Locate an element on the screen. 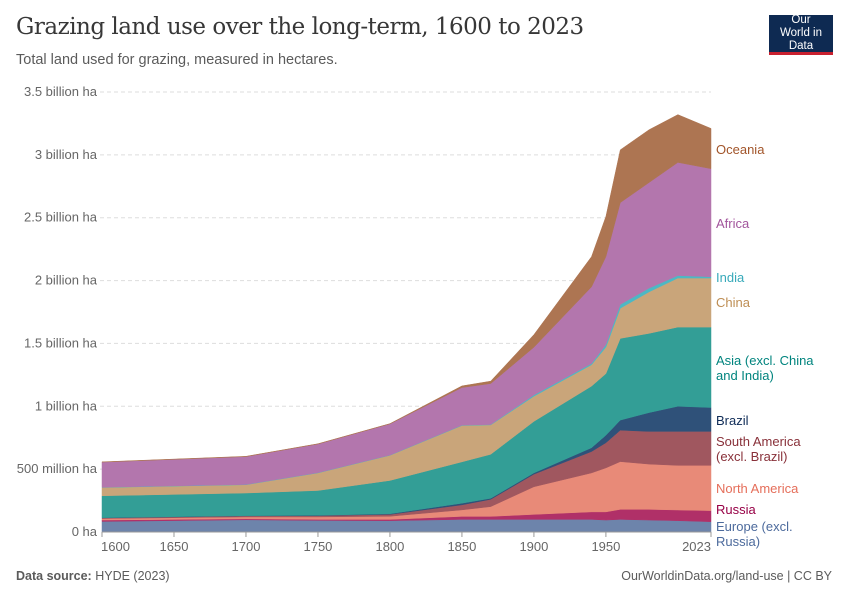  series-label: South America is located at coordinates (758, 441).